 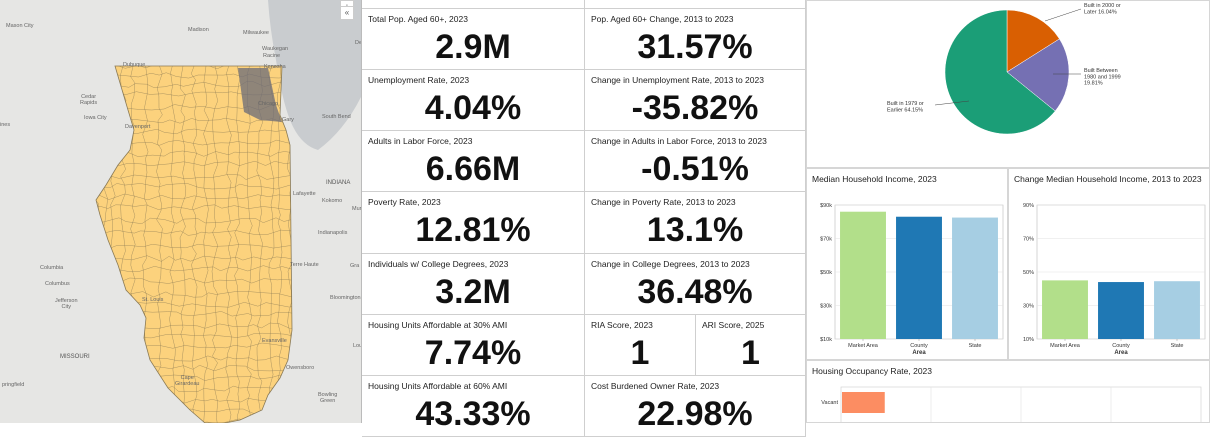 I want to click on kpi-tile: Housing Units Affordable at 30% AMI 7.74%, so click(x=473, y=345).